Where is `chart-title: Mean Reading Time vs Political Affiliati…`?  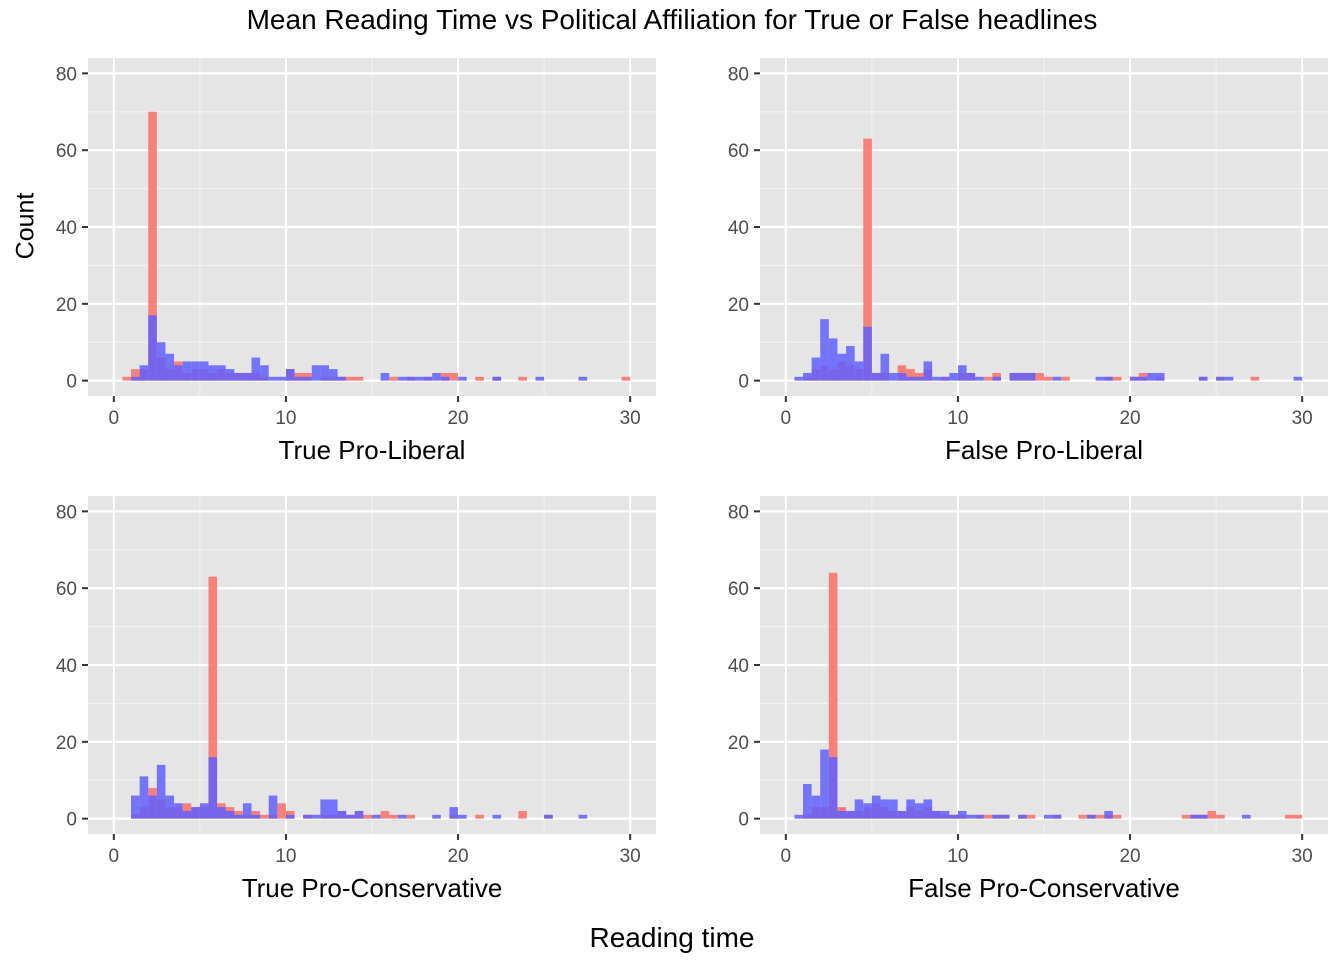 chart-title: Mean Reading Time vs Political Affiliati… is located at coordinates (672, 19).